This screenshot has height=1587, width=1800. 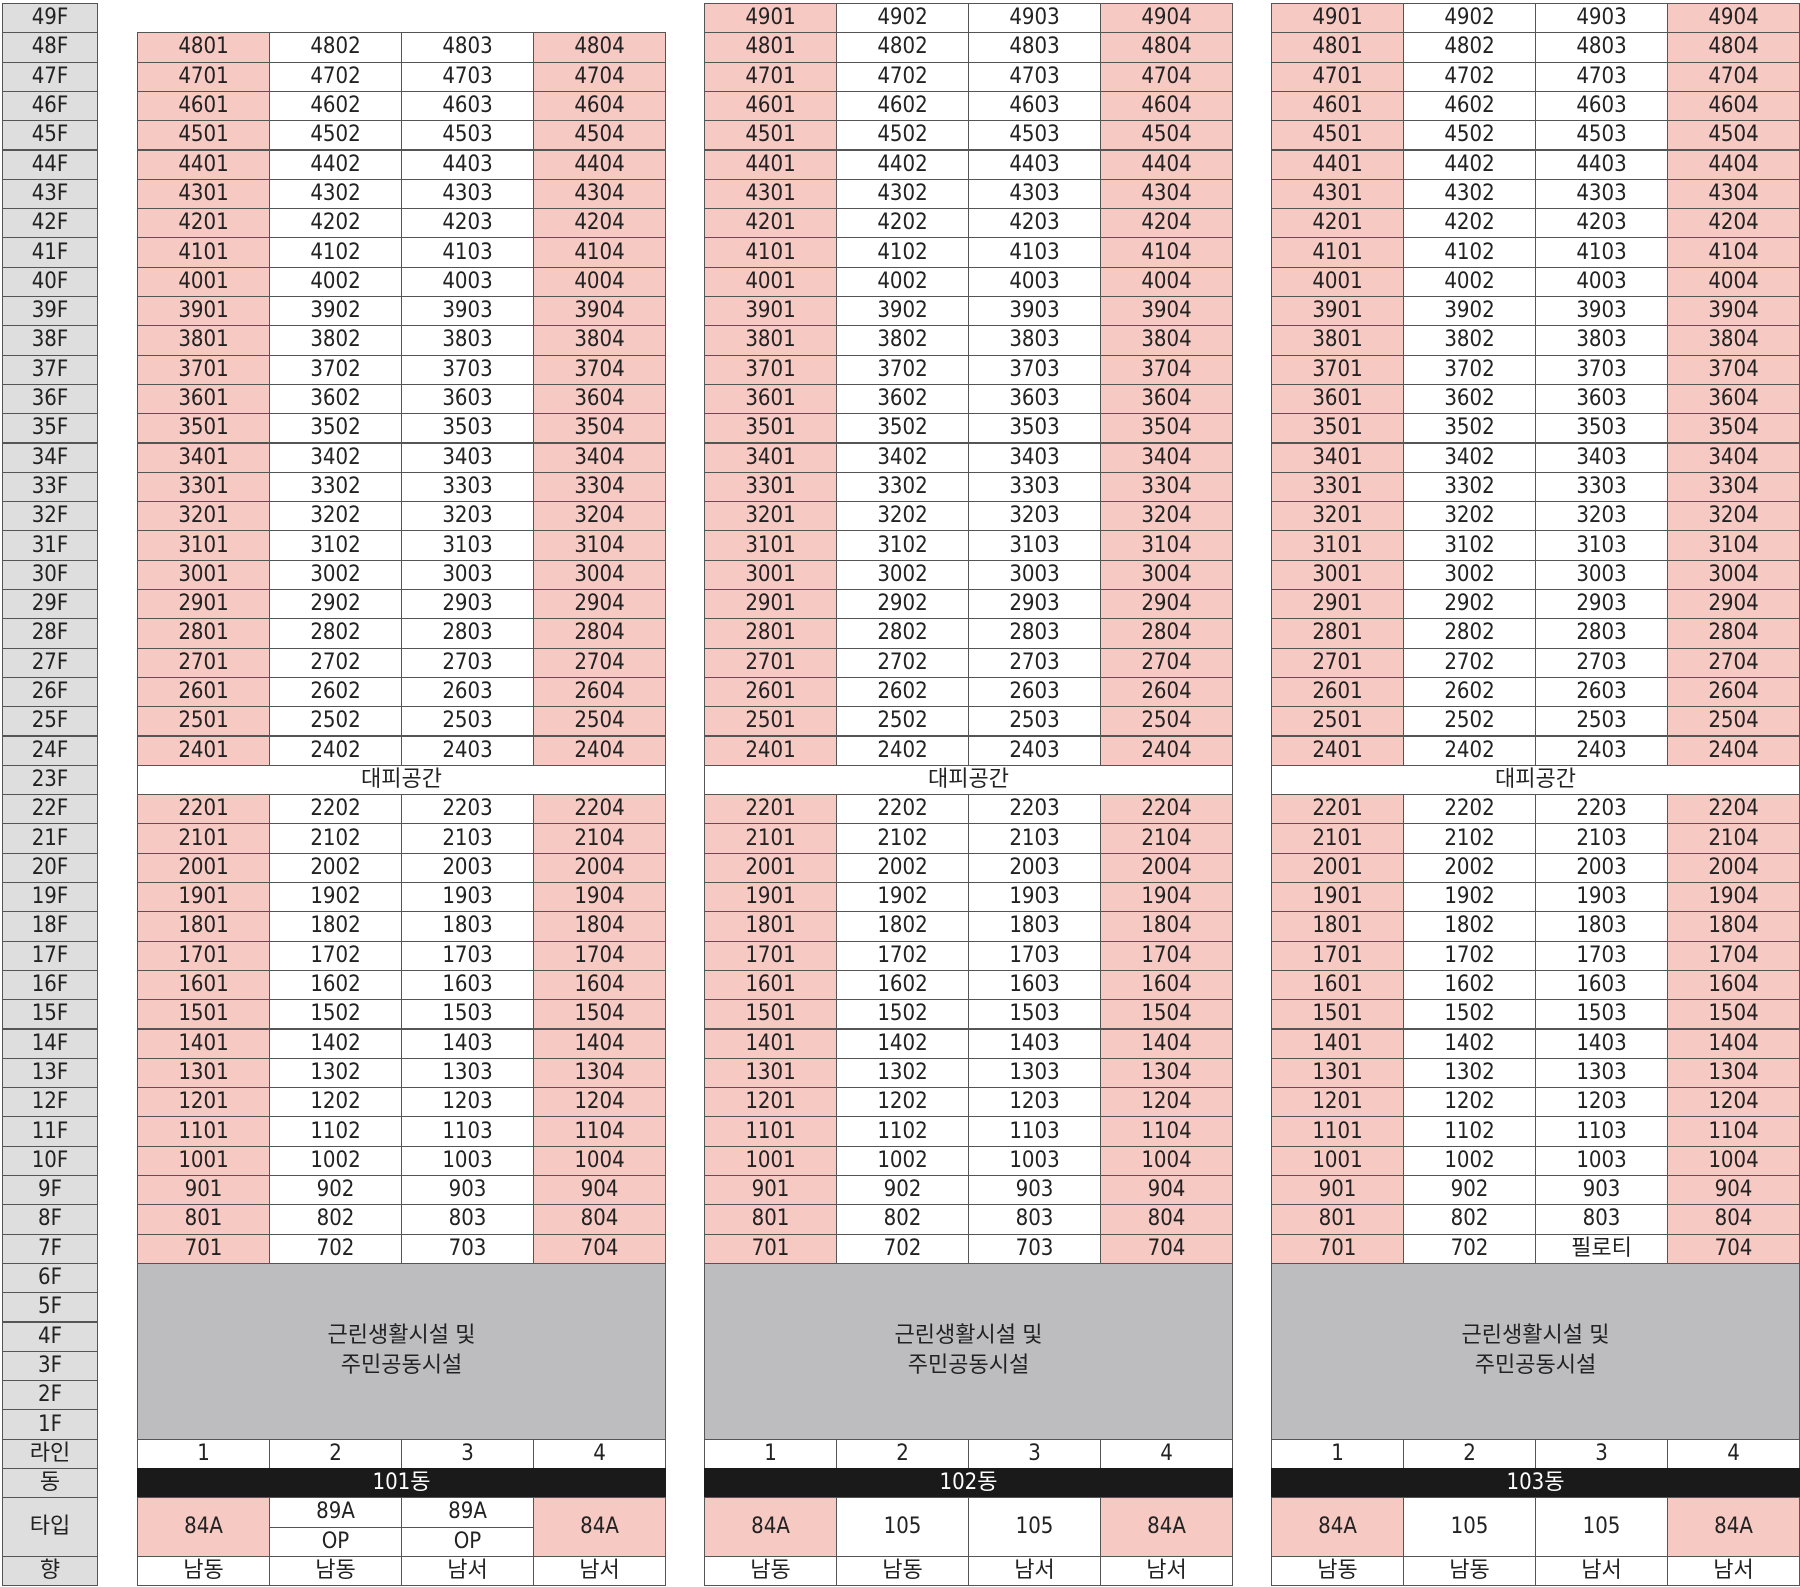 I want to click on unit-cell: 4403, so click(x=467, y=164).